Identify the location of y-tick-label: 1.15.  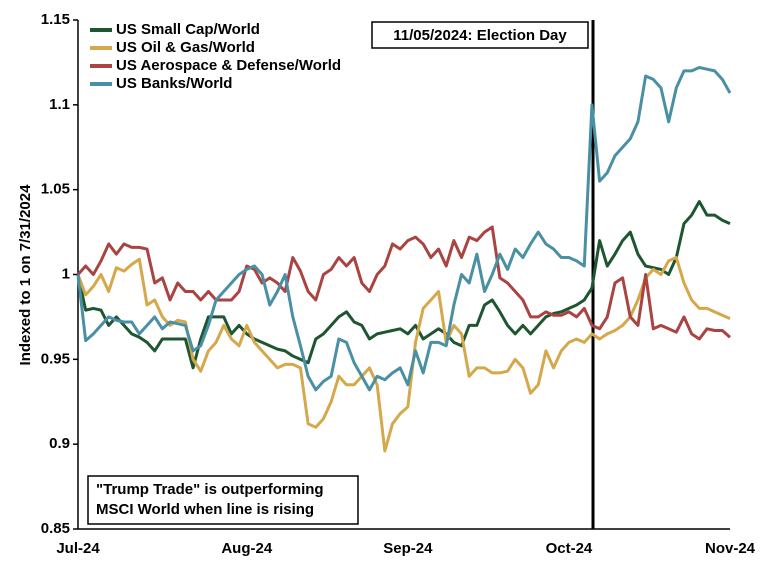
(55, 19).